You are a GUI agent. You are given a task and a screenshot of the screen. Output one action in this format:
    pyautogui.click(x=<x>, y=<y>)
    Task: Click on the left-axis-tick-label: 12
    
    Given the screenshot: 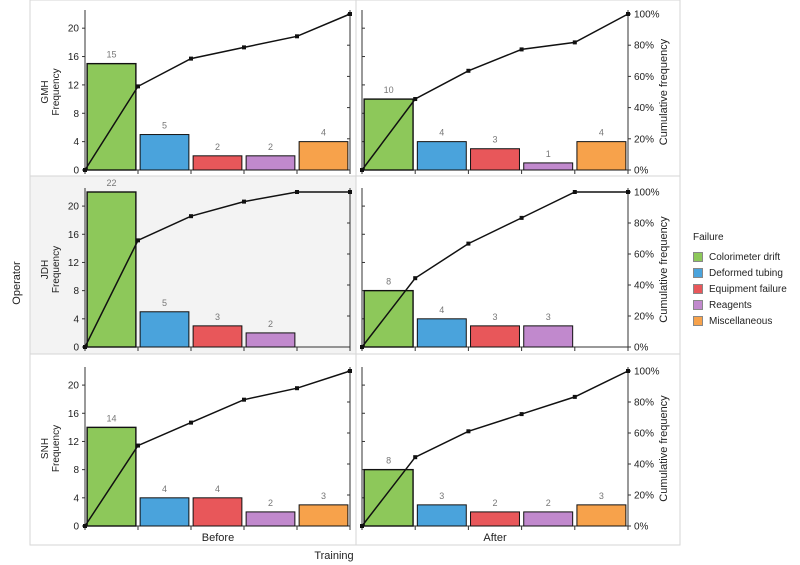 What is the action you would take?
    pyautogui.click(x=74, y=442)
    